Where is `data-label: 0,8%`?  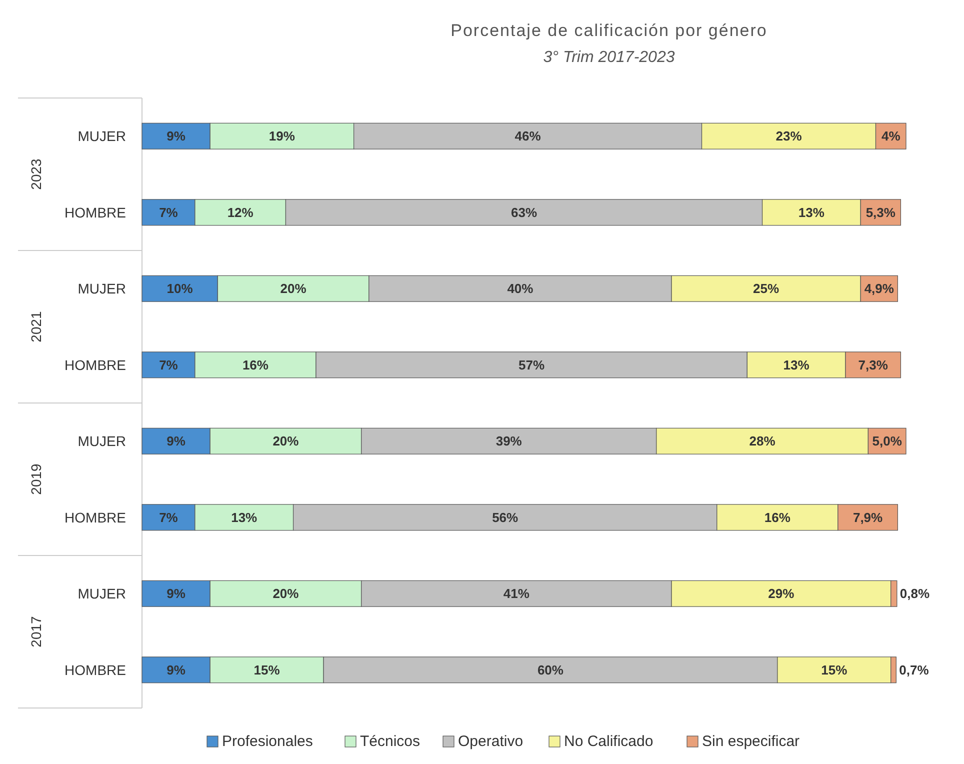 data-label: 0,8% is located at coordinates (915, 594).